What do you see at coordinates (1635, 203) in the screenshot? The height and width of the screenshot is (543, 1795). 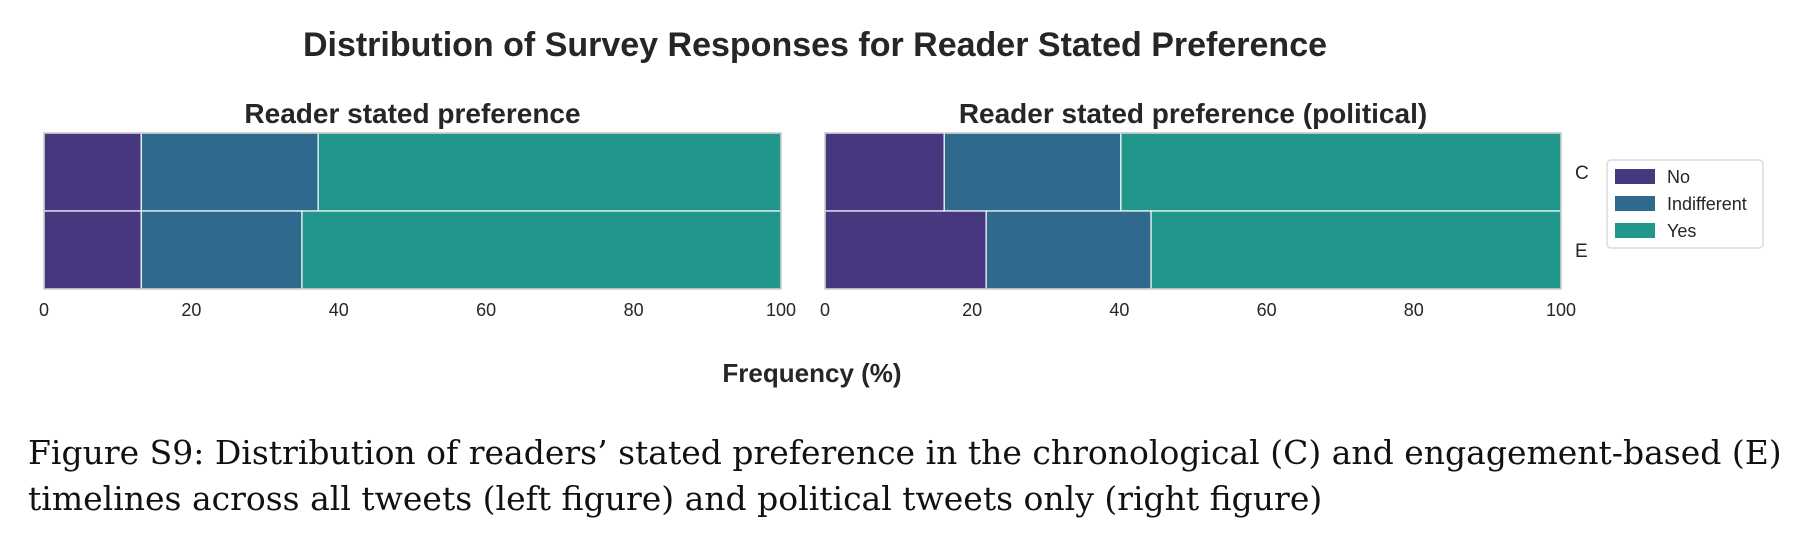 I see `legend-swatch-indifferent` at bounding box center [1635, 203].